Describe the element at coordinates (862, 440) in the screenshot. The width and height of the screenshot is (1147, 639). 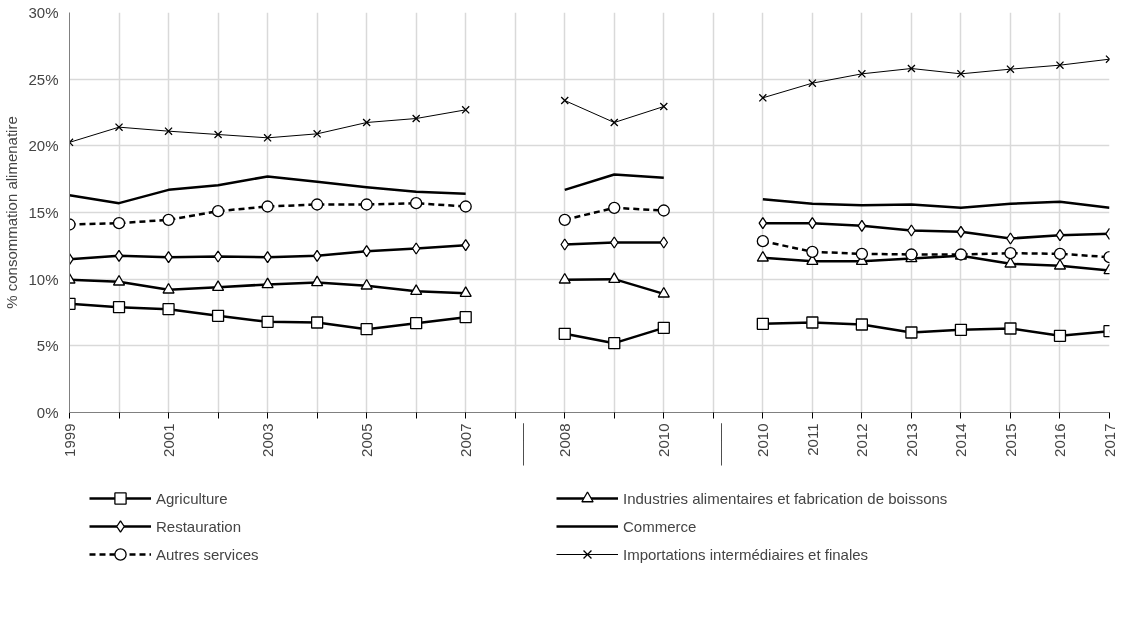
I see `x-tick-label: 2012` at that location.